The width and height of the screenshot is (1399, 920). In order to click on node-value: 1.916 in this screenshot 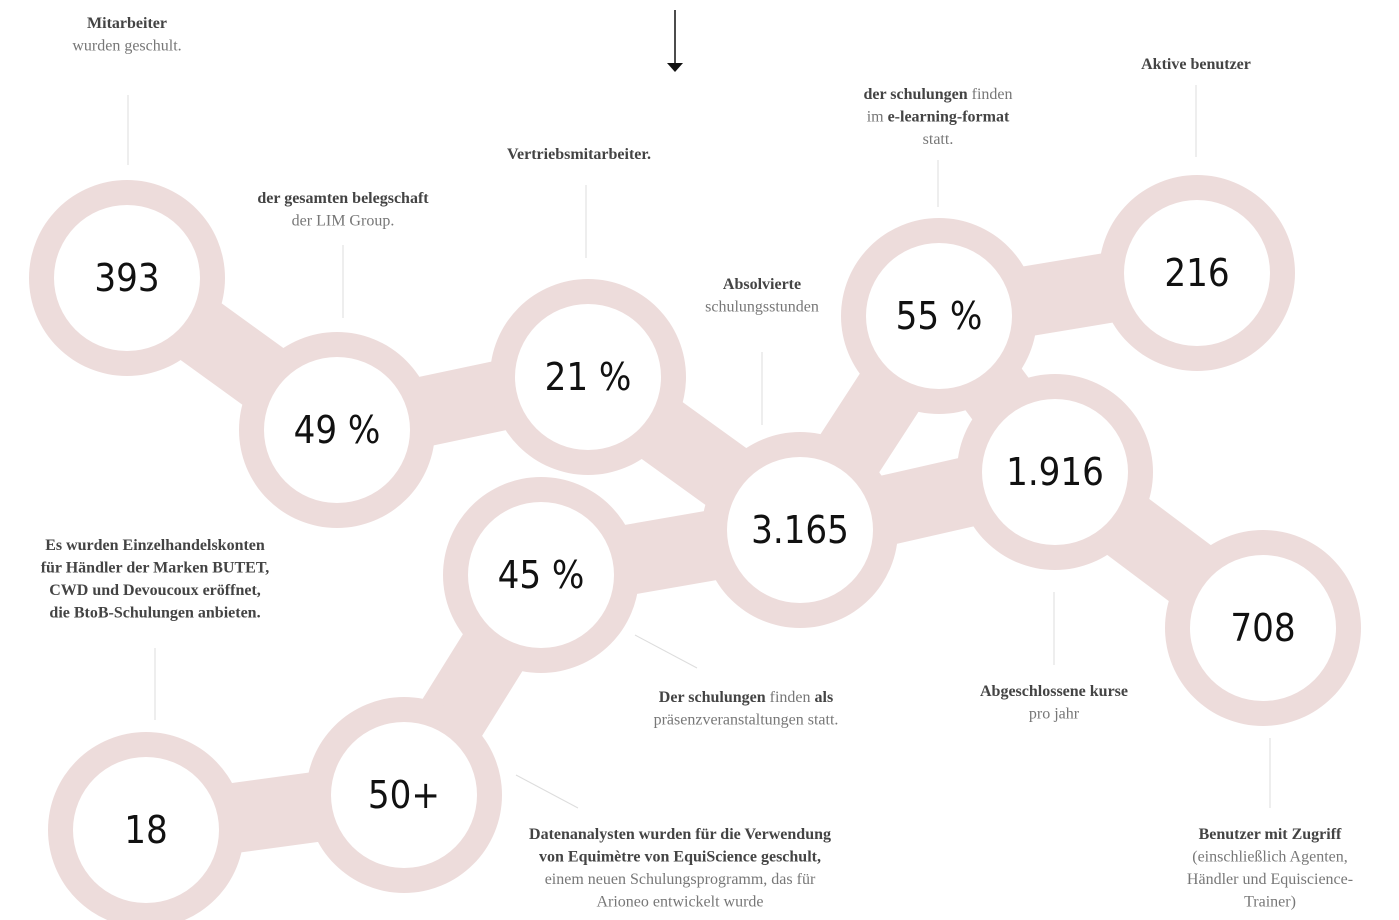, I will do `click(1055, 472)`.